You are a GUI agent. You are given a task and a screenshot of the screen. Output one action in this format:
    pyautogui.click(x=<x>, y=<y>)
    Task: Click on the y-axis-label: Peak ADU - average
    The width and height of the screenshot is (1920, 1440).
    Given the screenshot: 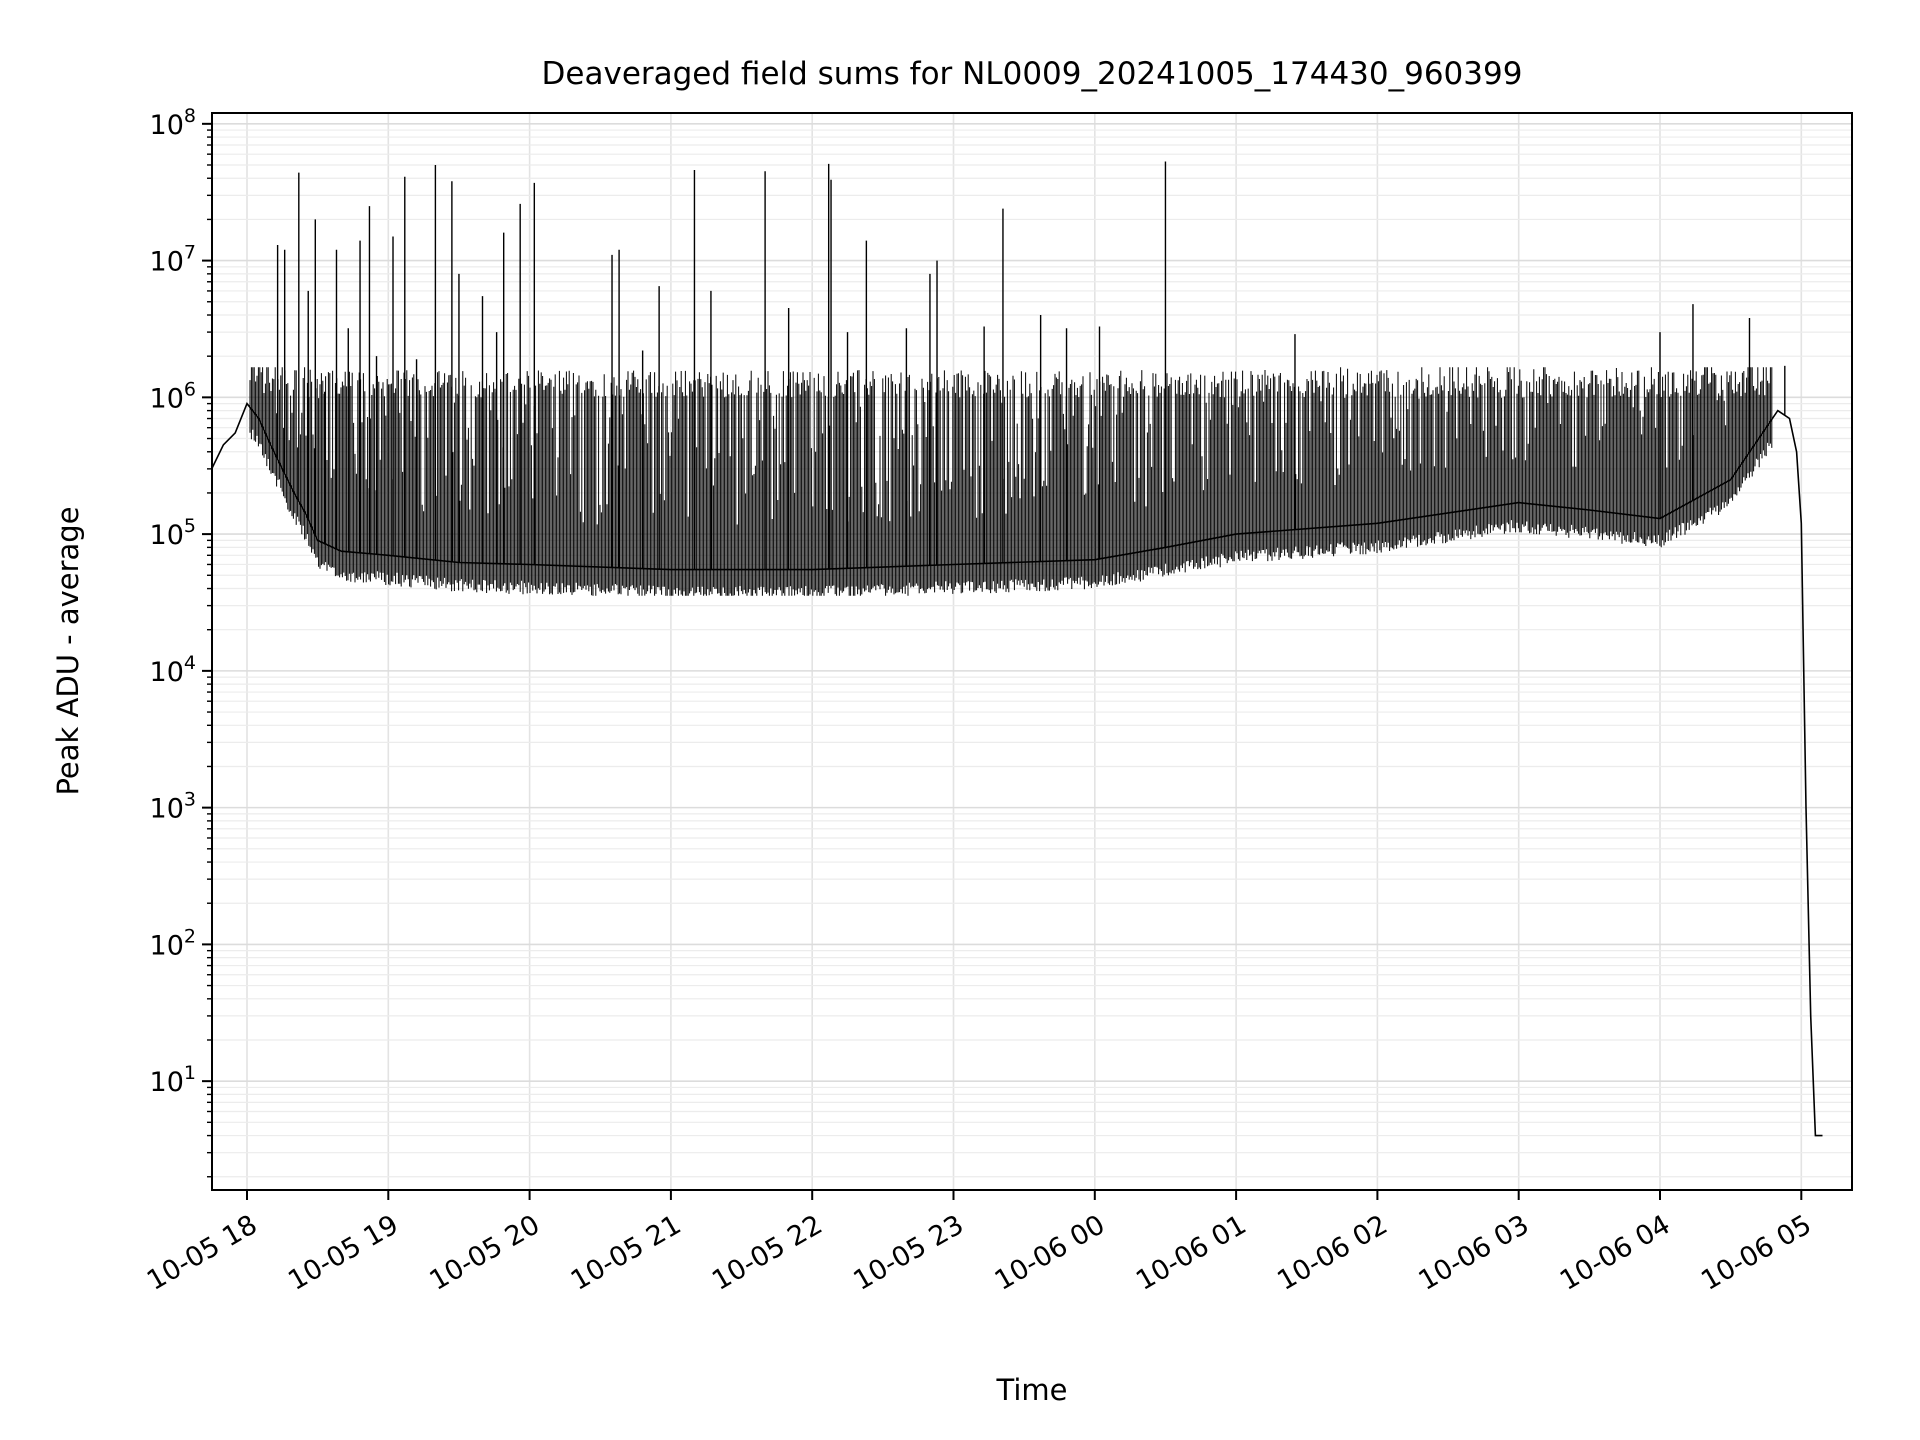 What is the action you would take?
    pyautogui.click(x=68, y=650)
    